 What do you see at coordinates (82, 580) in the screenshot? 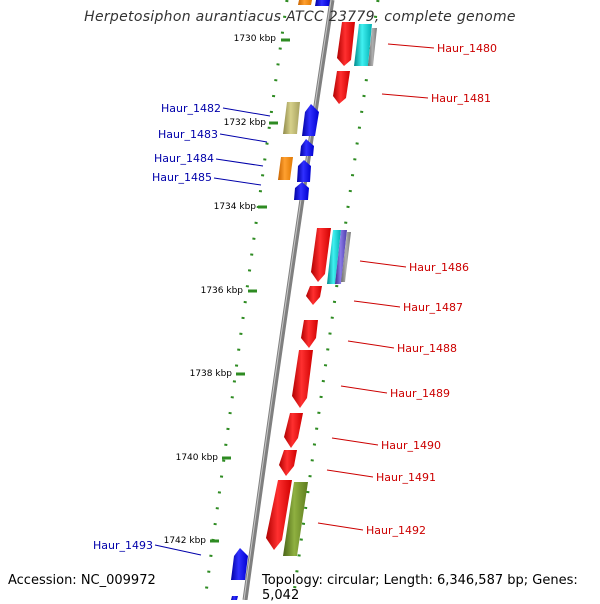
I see `accession-text: Accession: NC_009972` at bounding box center [82, 580].